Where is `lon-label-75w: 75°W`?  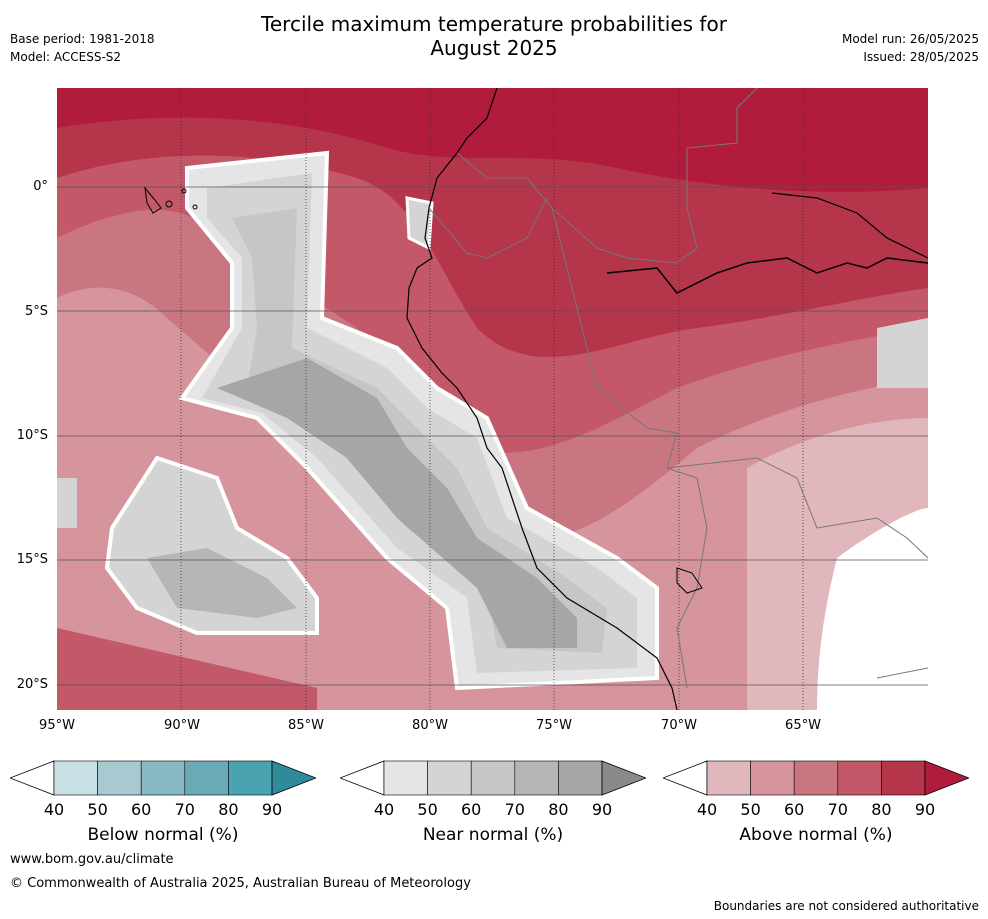
lon-label-75w: 75°W is located at coordinates (554, 725).